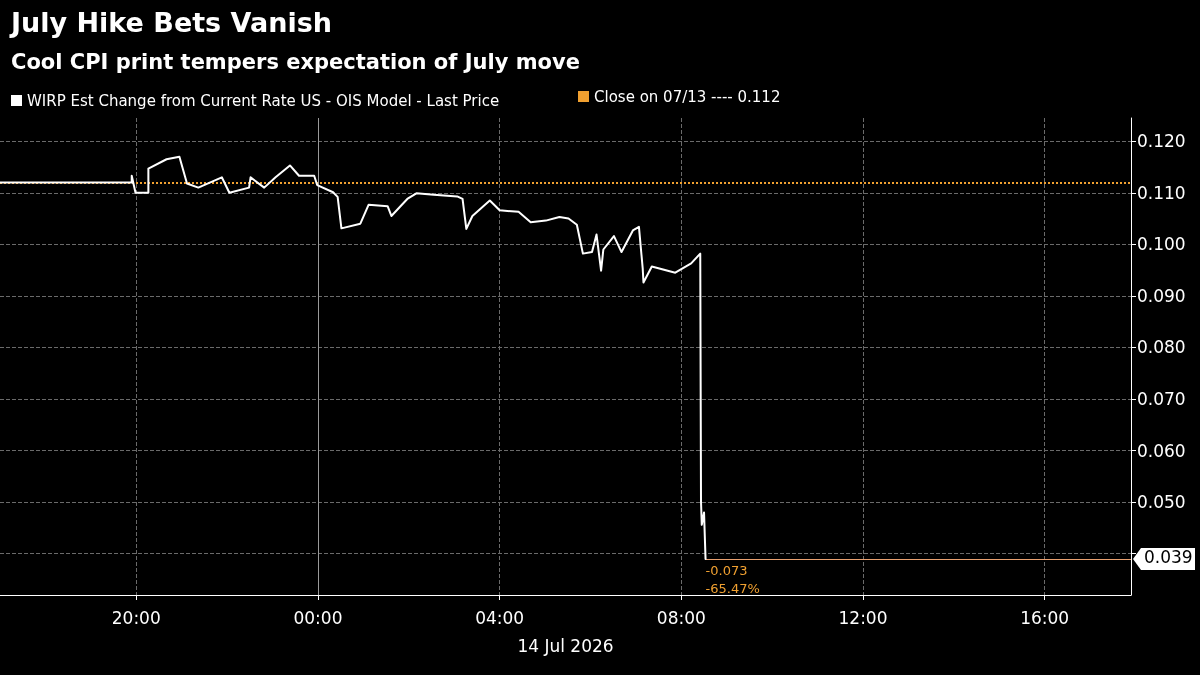  I want to click on y-tick-label: 0.080, so click(1161, 347).